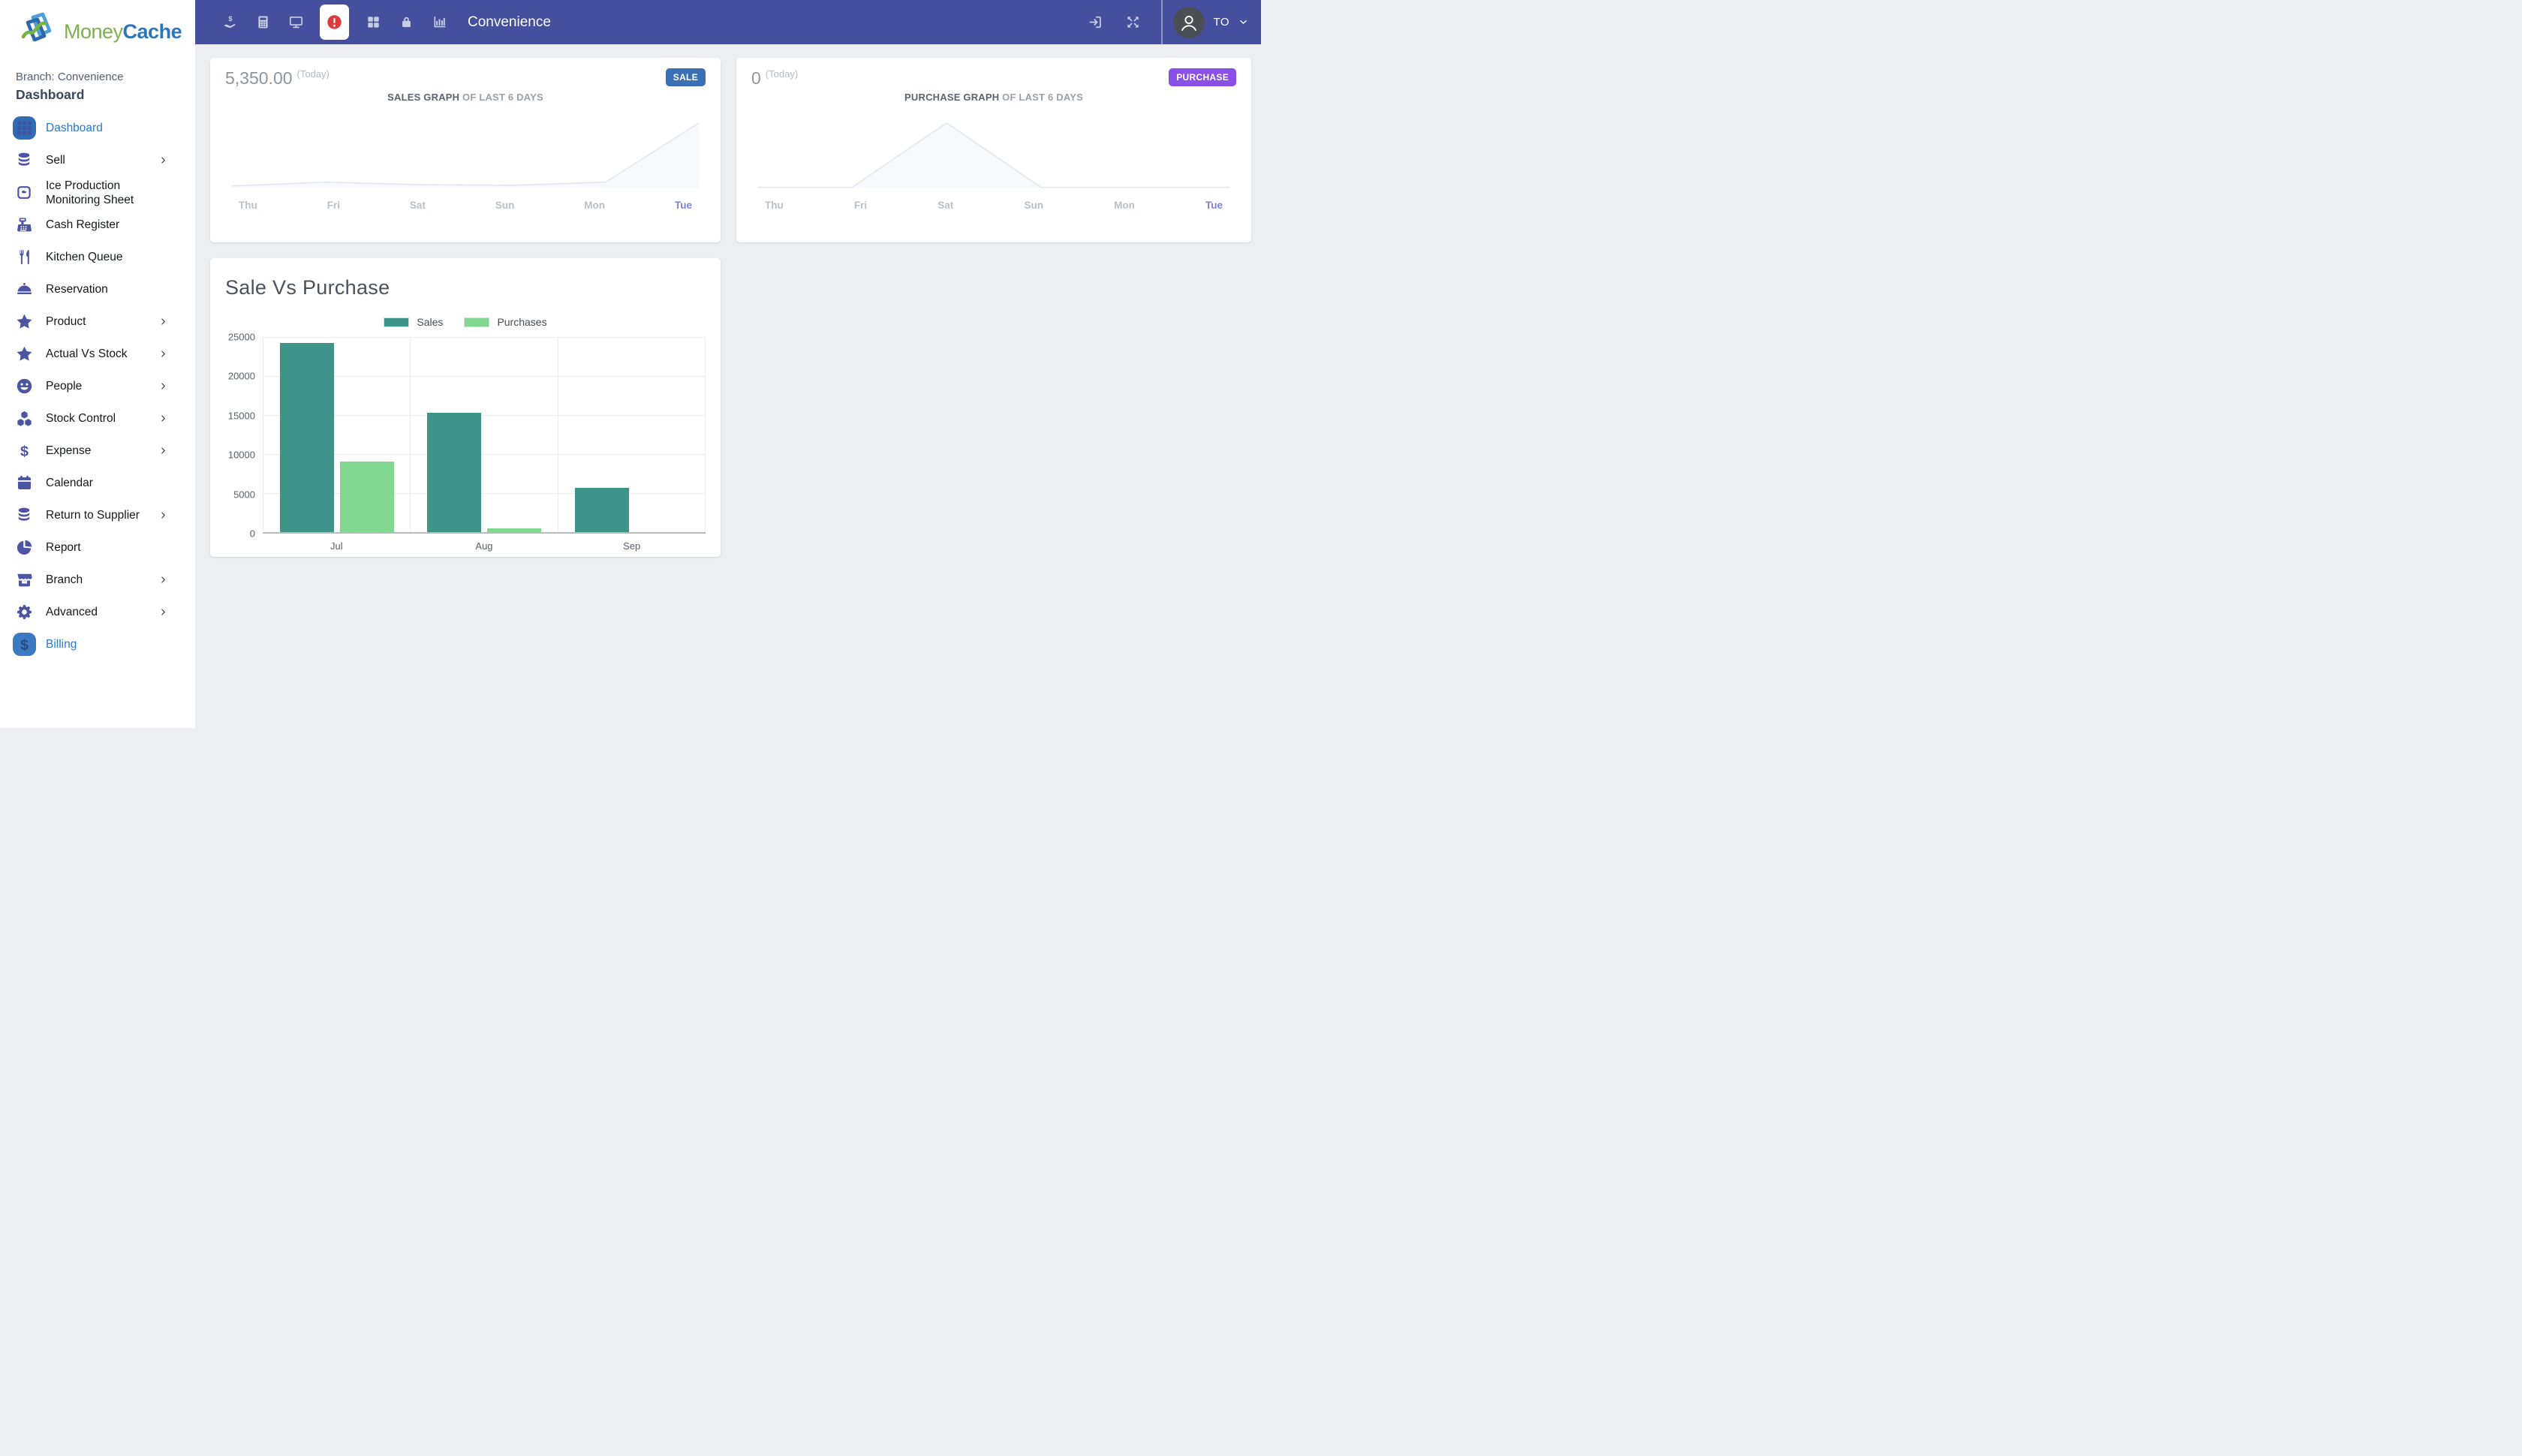 The width and height of the screenshot is (2522, 1456). Describe the element at coordinates (728, 22) in the screenshot. I see `navbar: $ Convenience TO` at that location.